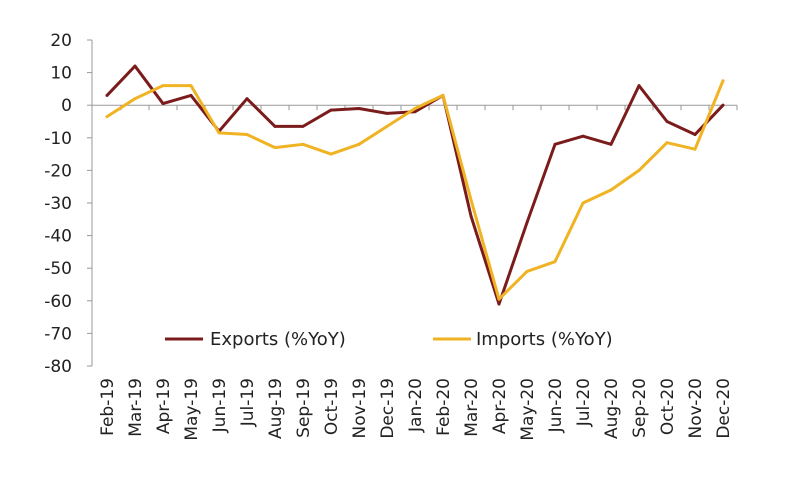 This screenshot has height=481, width=787. What do you see at coordinates (304, 408) in the screenshot?
I see `x-tick-label: Sep-19` at bounding box center [304, 408].